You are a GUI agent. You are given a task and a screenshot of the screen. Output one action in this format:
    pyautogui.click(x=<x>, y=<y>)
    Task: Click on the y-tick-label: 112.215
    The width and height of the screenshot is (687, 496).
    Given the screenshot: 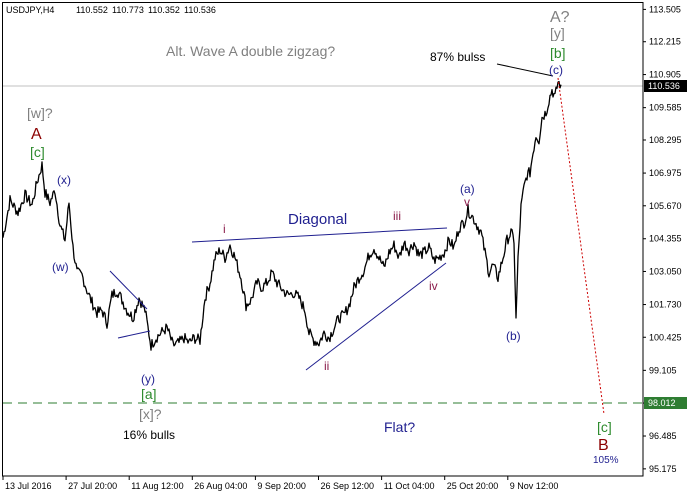 What is the action you would take?
    pyautogui.click(x=665, y=42)
    